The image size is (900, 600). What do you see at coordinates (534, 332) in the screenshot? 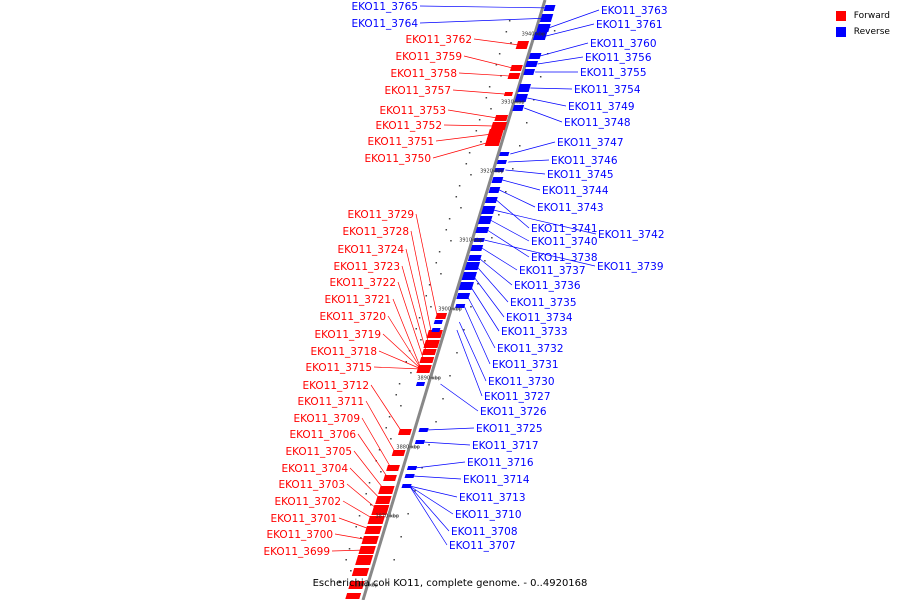
I see `reverse-gene-label: EKO11_3733` at bounding box center [534, 332].